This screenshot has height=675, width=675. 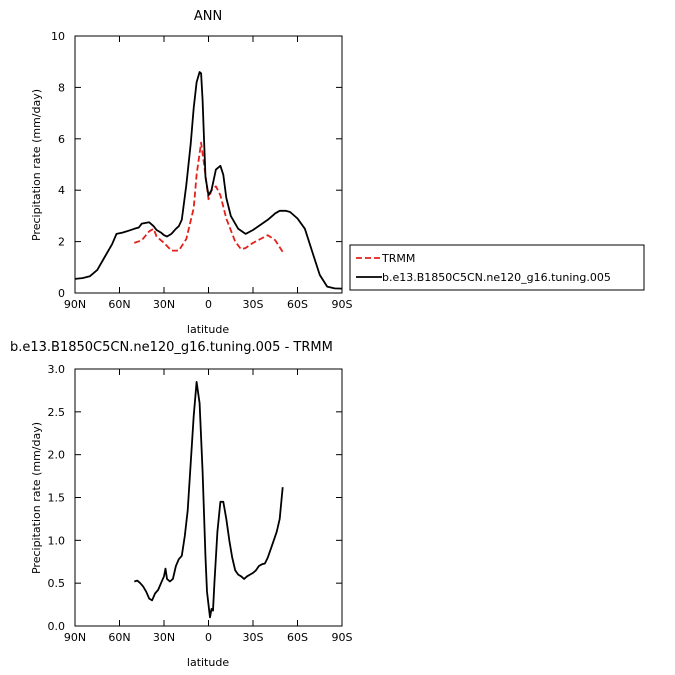 What do you see at coordinates (209, 197) in the screenshot?
I see `series-line-trmm` at bounding box center [209, 197].